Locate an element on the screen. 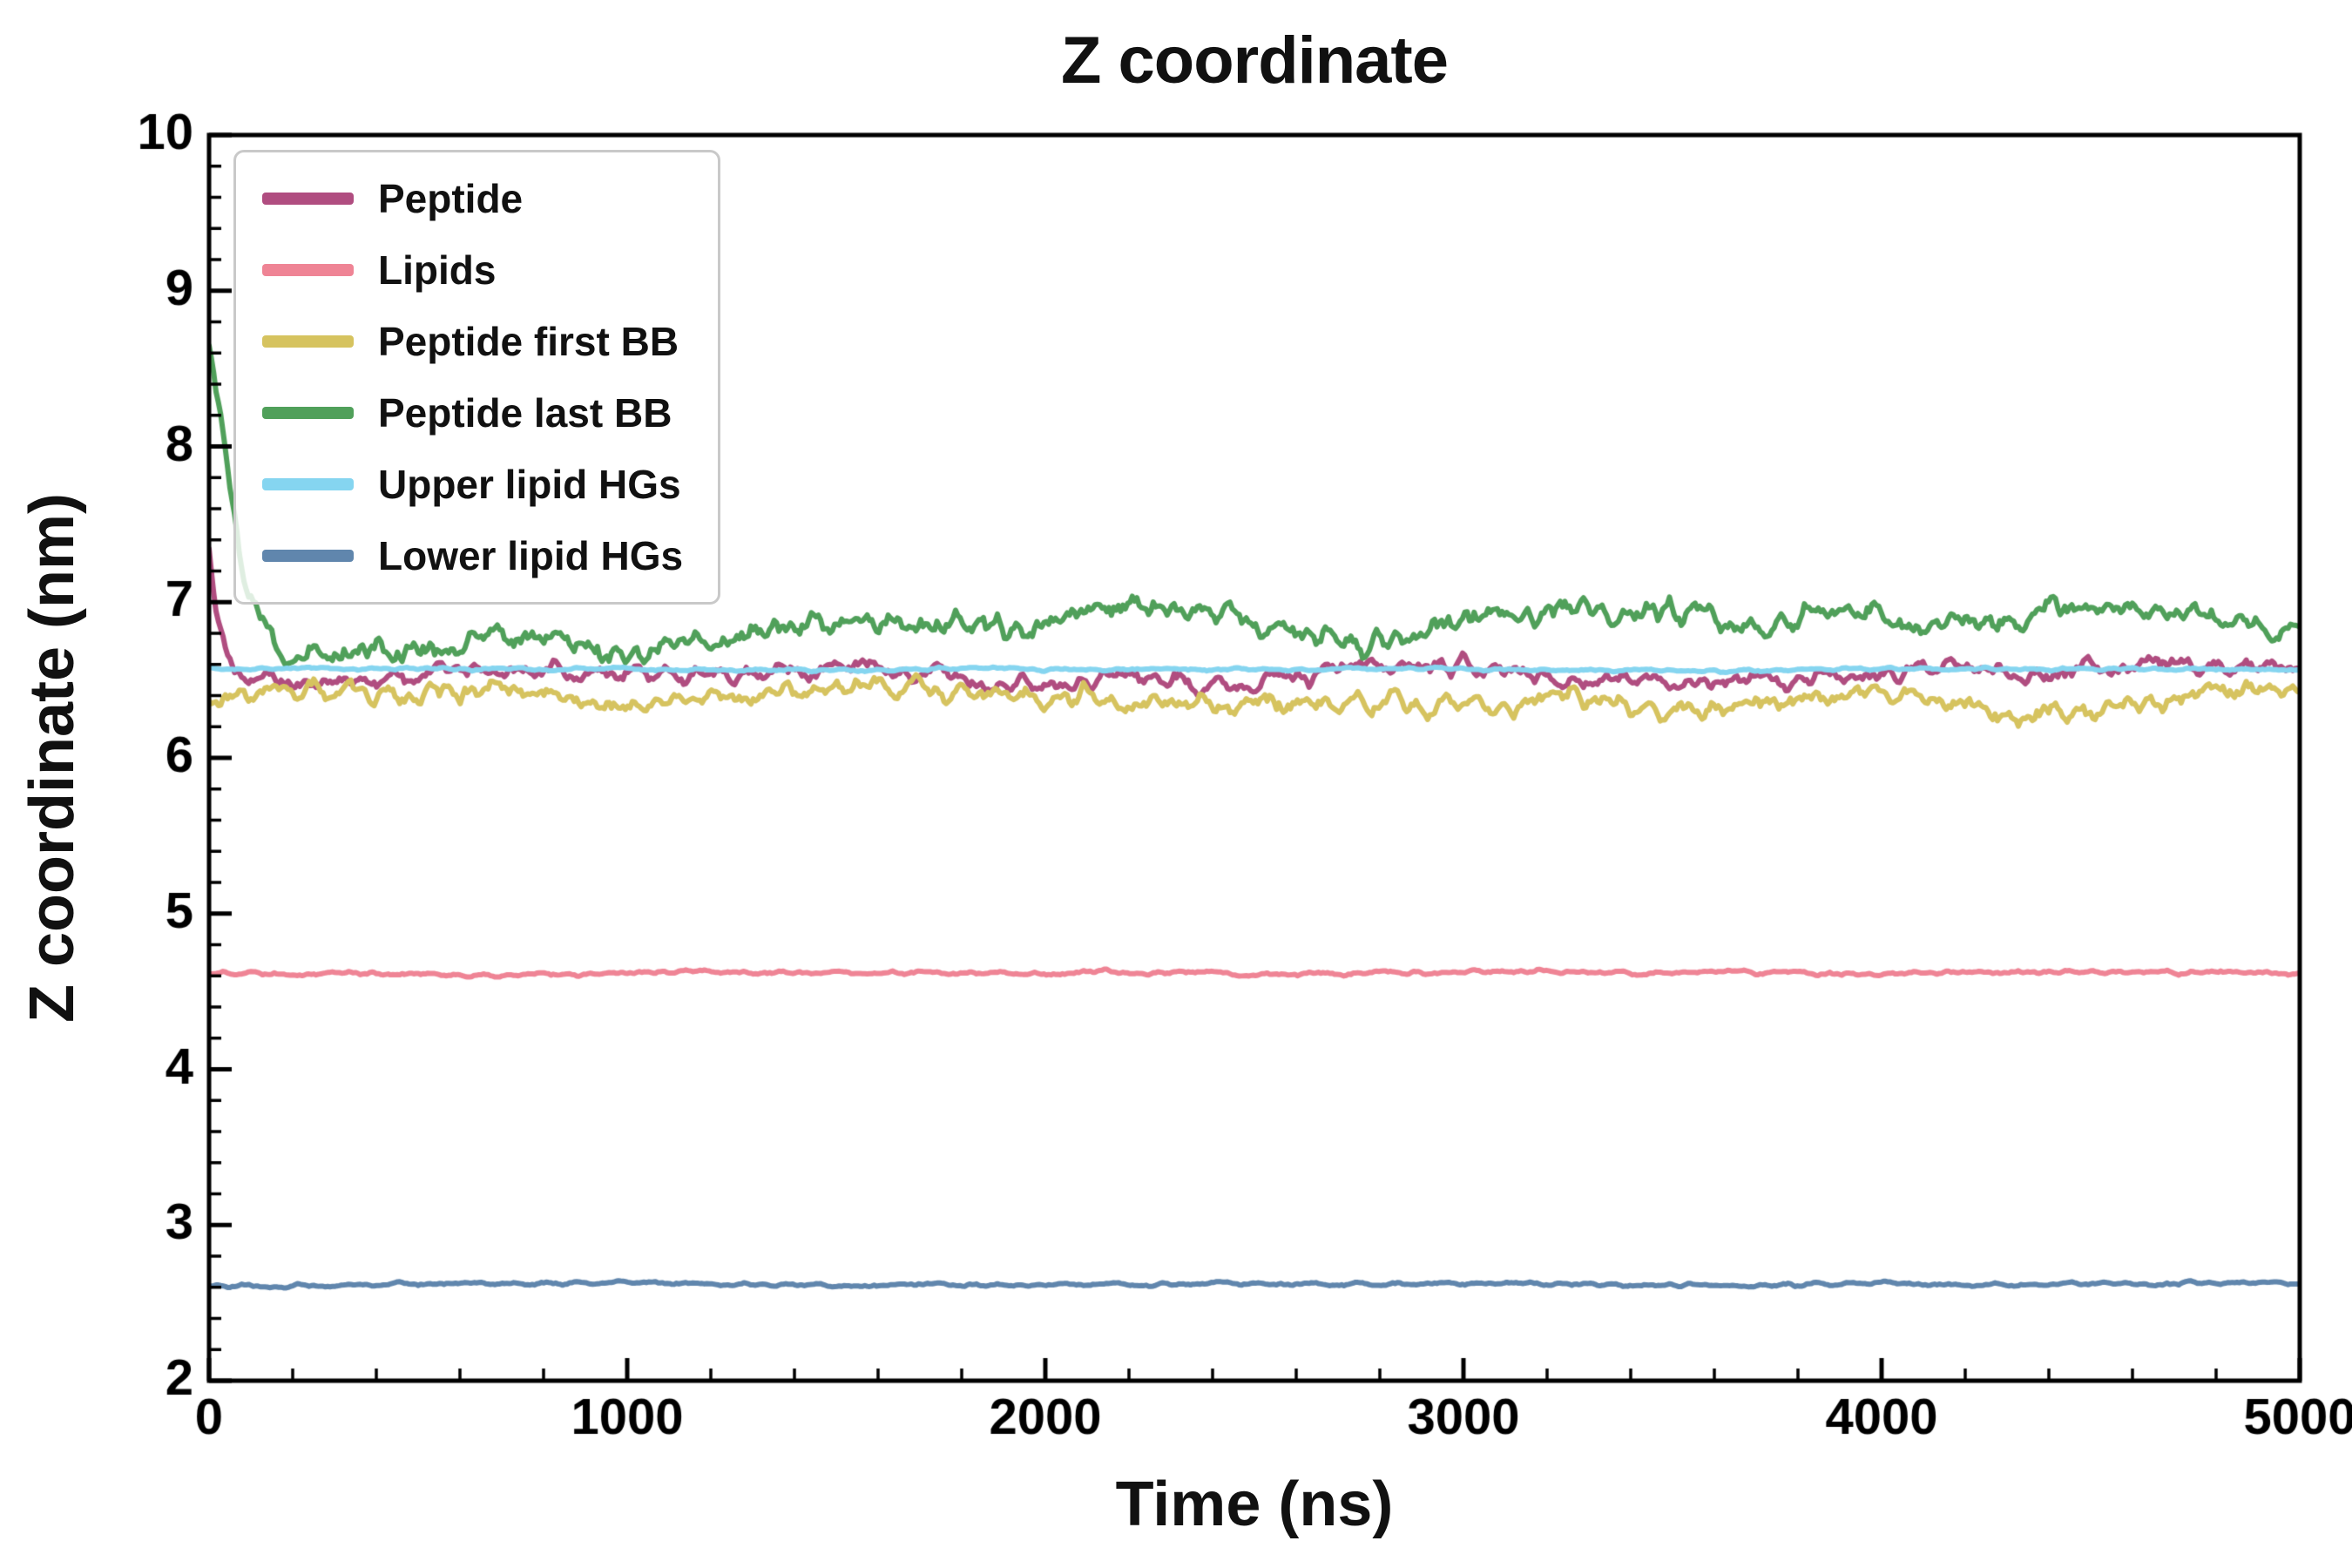 The height and width of the screenshot is (1568, 2352). legend-swatch-peptide is located at coordinates (308, 199).